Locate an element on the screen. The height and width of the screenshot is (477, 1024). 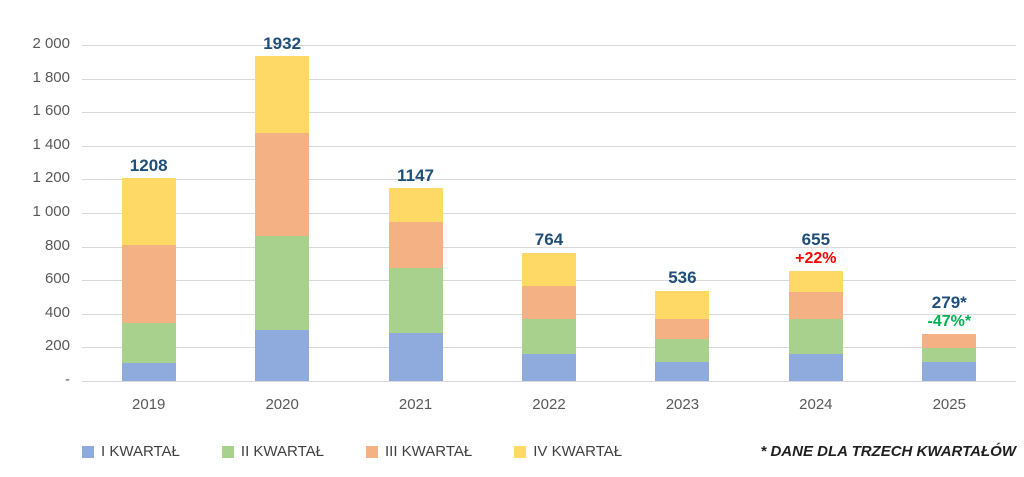
y-tick-label: 1 000 is located at coordinates (51, 211).